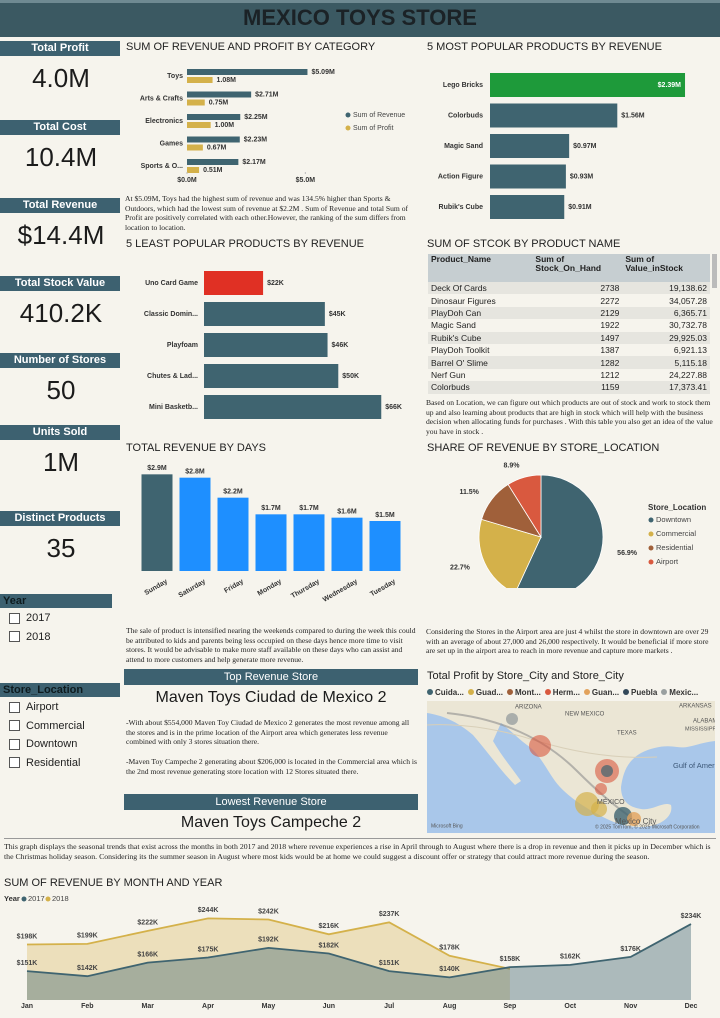  What do you see at coordinates (233, 492) in the screenshot?
I see `data-label: $2.2M` at bounding box center [233, 492].